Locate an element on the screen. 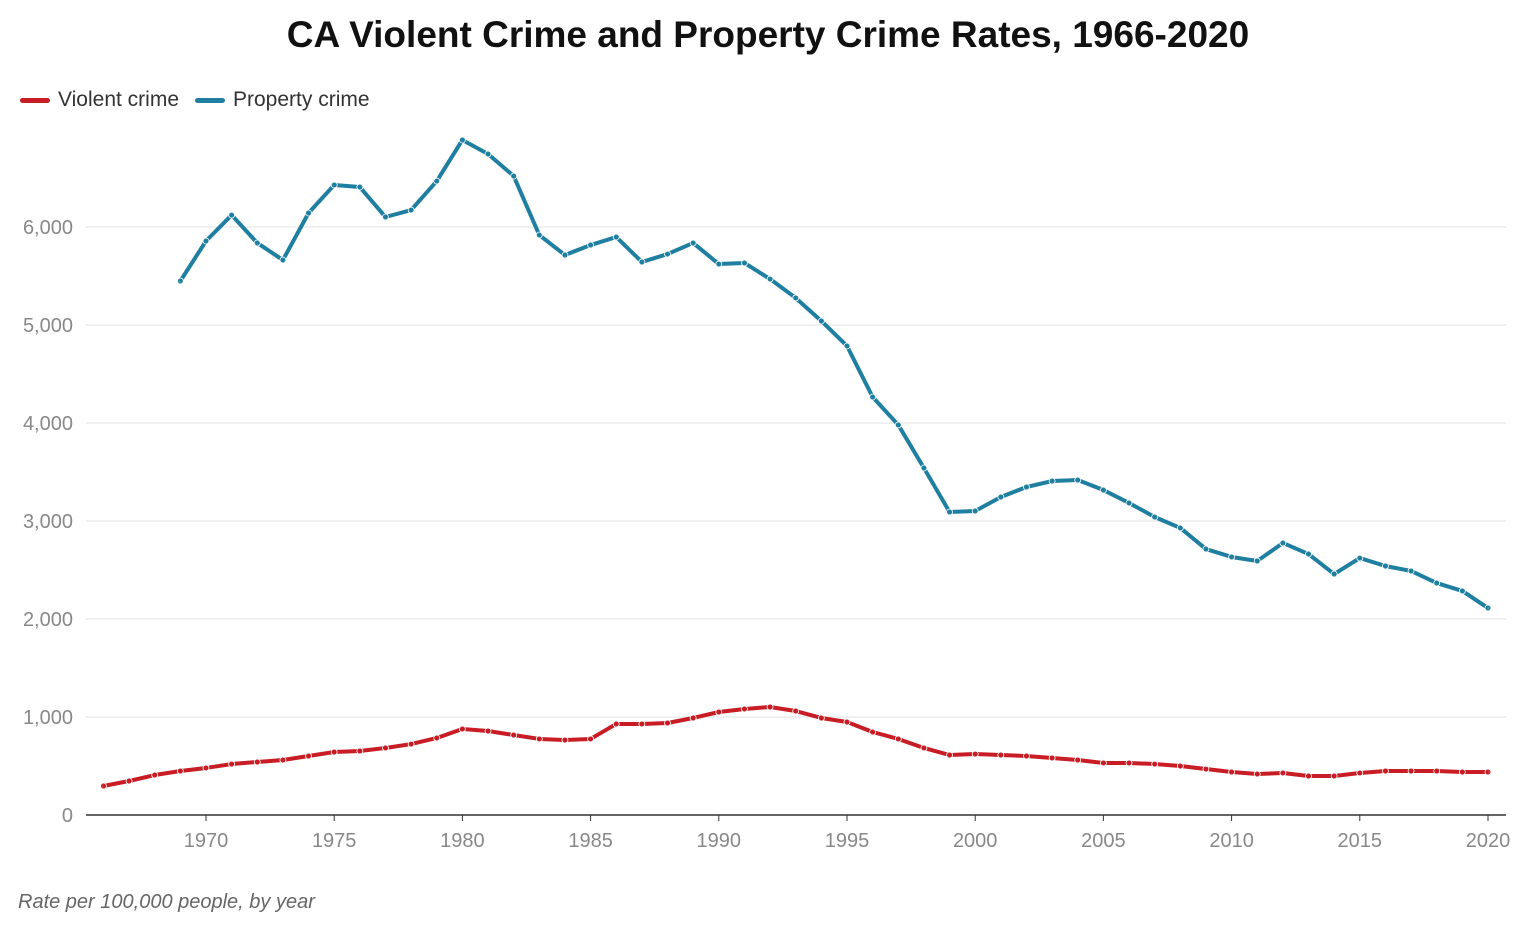  x-tick-label: 2020 is located at coordinates (1488, 841).